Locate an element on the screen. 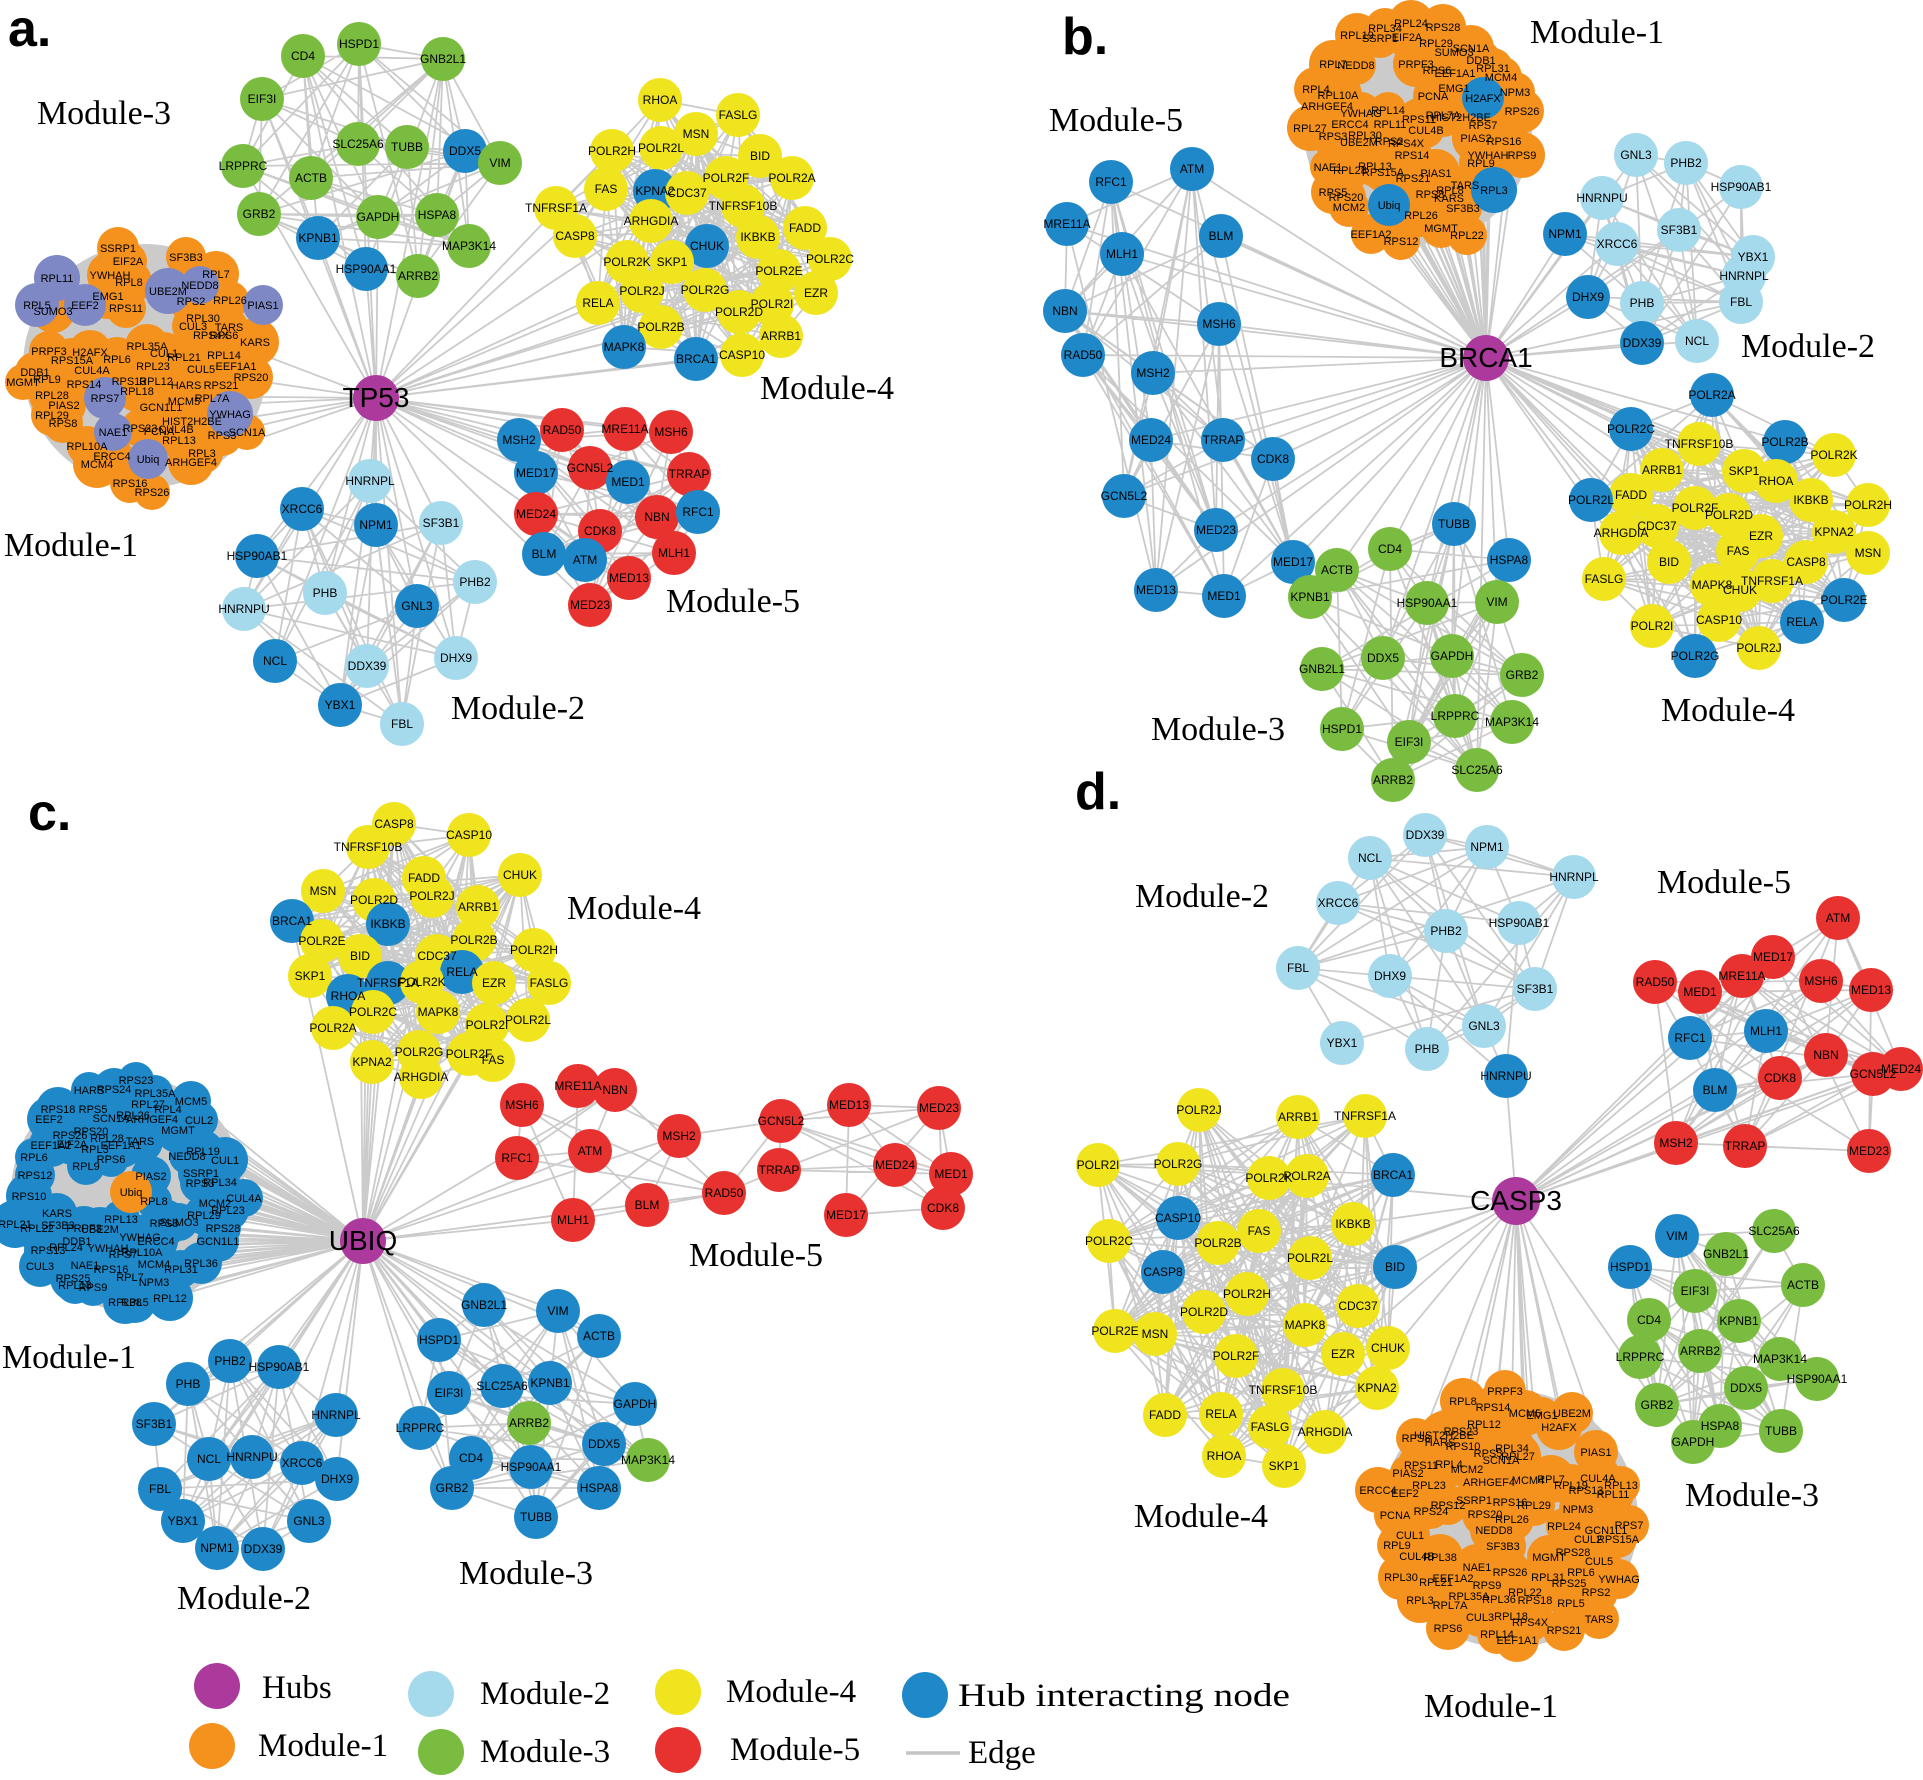 This screenshot has width=1923, height=1780. svg-text: MSH6 is located at coordinates (1219, 324).